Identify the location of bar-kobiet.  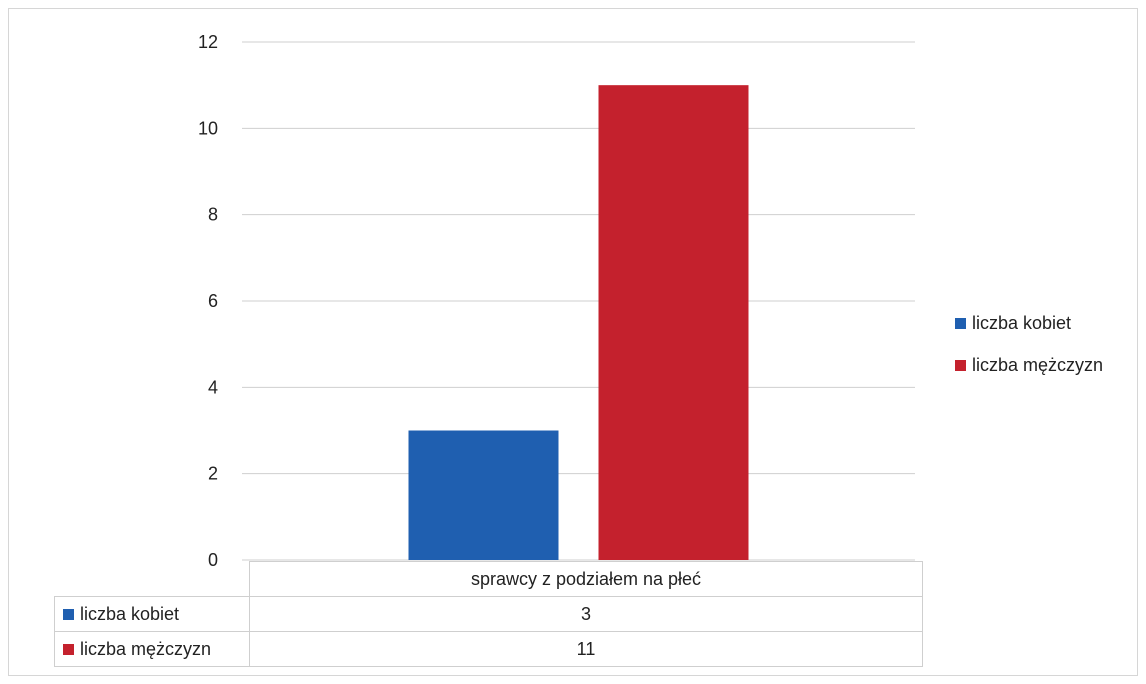
(483, 495).